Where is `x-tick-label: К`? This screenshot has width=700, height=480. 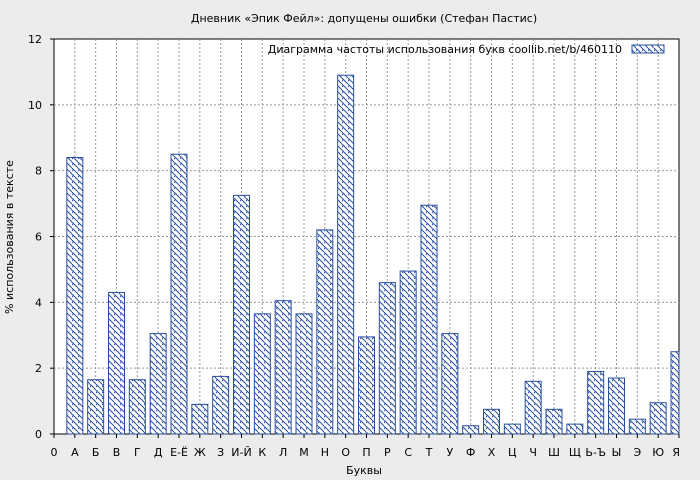 x-tick-label: К is located at coordinates (262, 452).